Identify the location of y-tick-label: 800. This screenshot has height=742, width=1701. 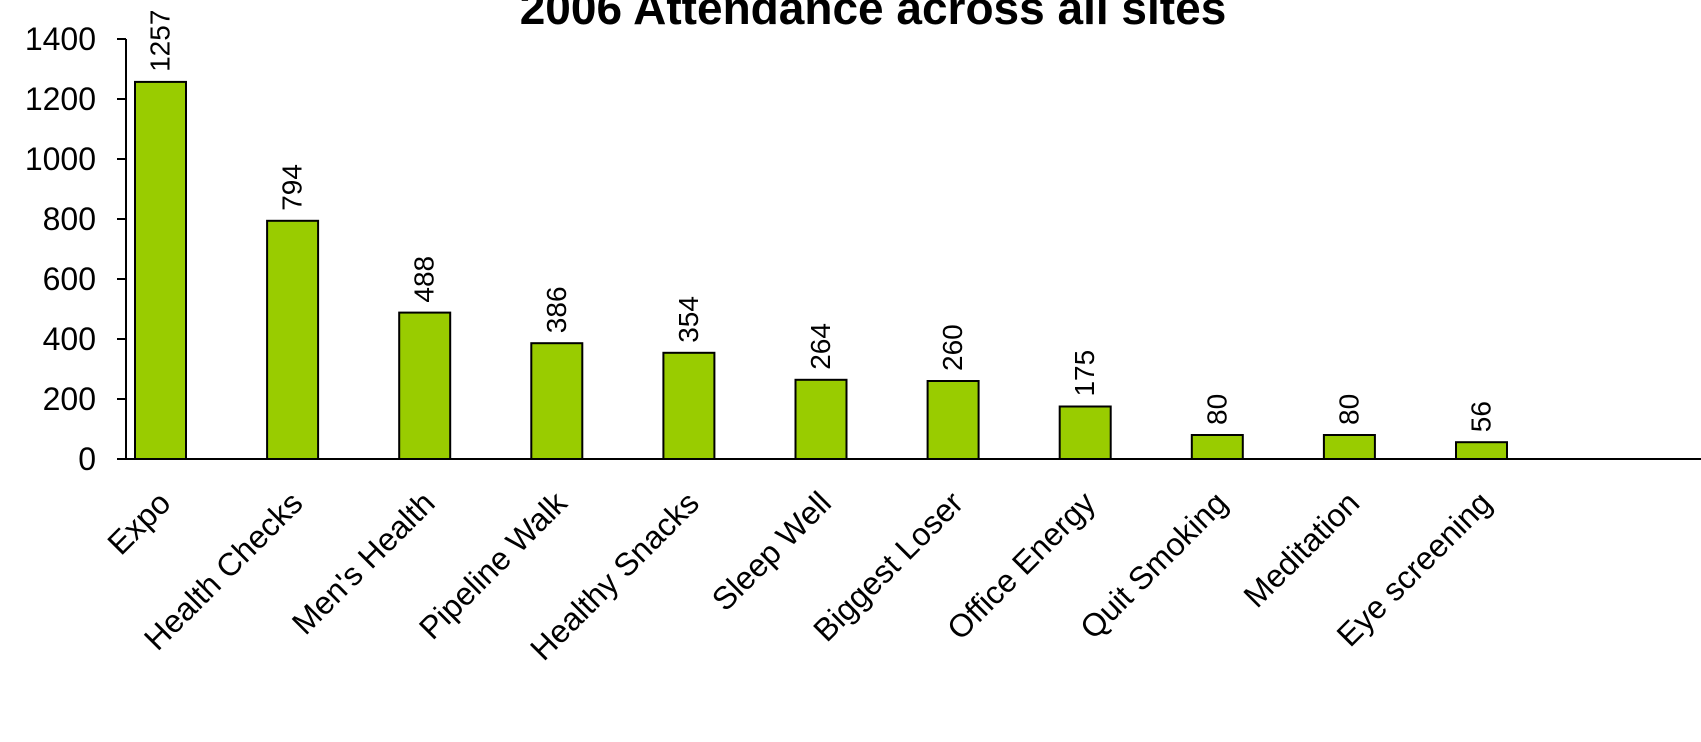
(69, 219).